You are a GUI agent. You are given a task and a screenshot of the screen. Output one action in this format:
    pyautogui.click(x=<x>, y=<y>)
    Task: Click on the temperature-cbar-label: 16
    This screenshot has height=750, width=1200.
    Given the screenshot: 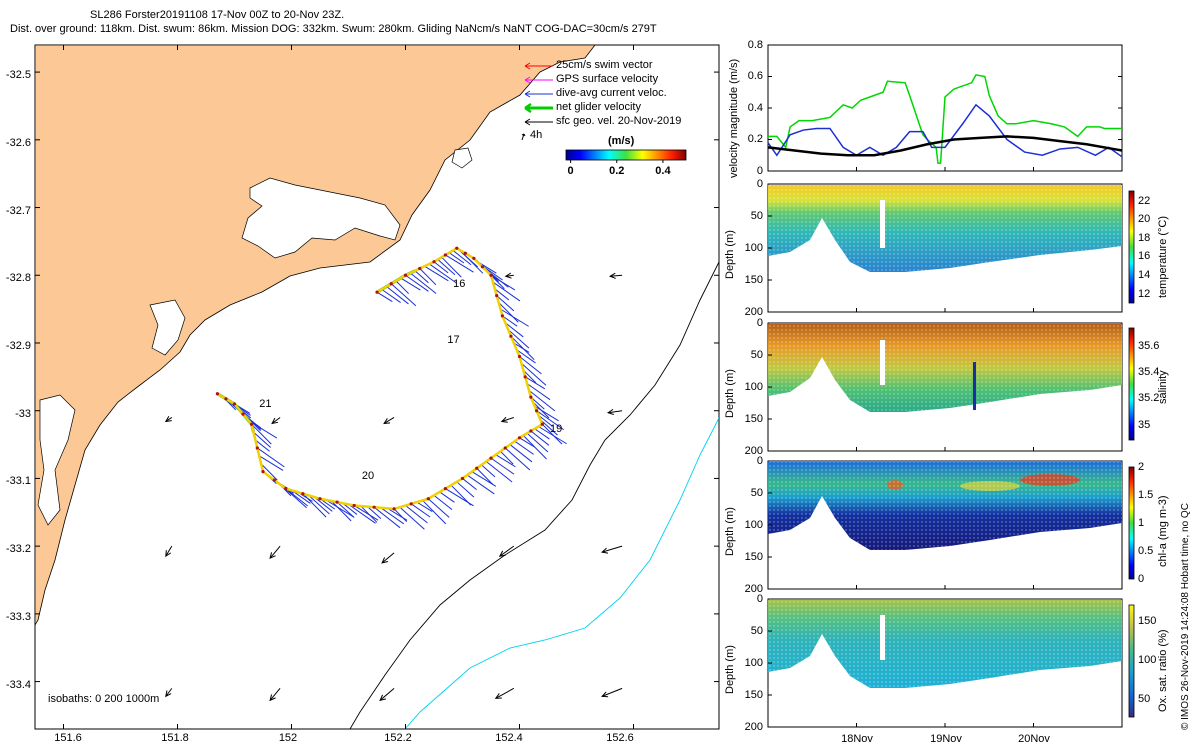 What is the action you would take?
    pyautogui.click(x=1144, y=256)
    